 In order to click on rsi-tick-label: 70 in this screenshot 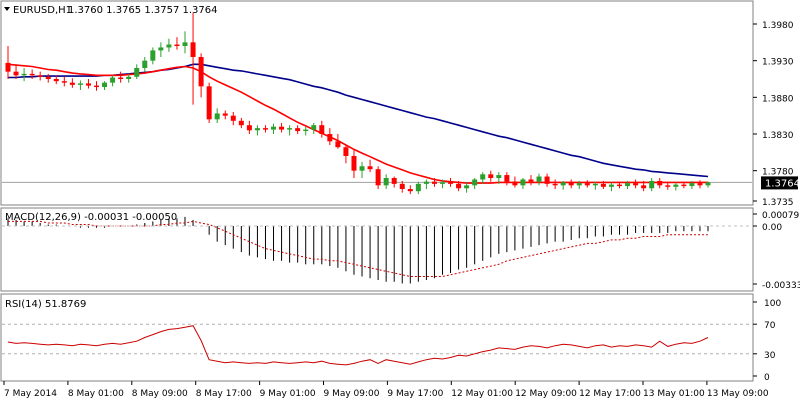, I will do `click(770, 326)`.